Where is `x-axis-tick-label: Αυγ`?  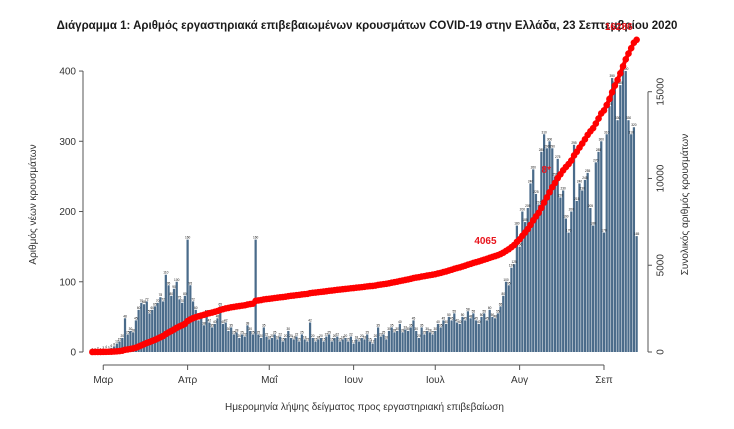 x-axis-tick-label: Αυγ is located at coordinates (519, 380).